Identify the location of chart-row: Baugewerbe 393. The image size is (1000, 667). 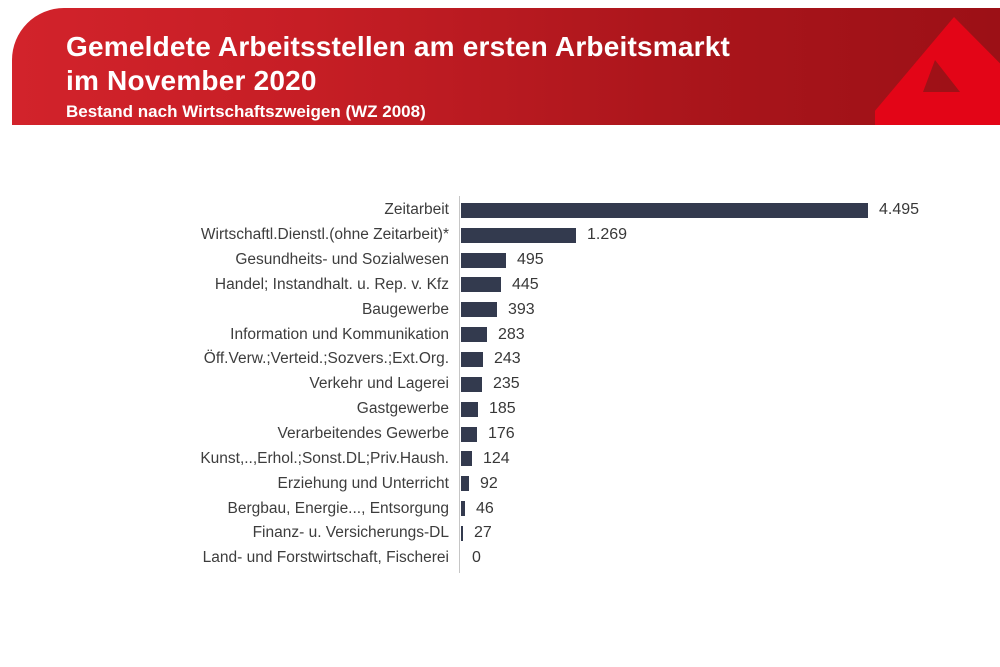
(500, 309).